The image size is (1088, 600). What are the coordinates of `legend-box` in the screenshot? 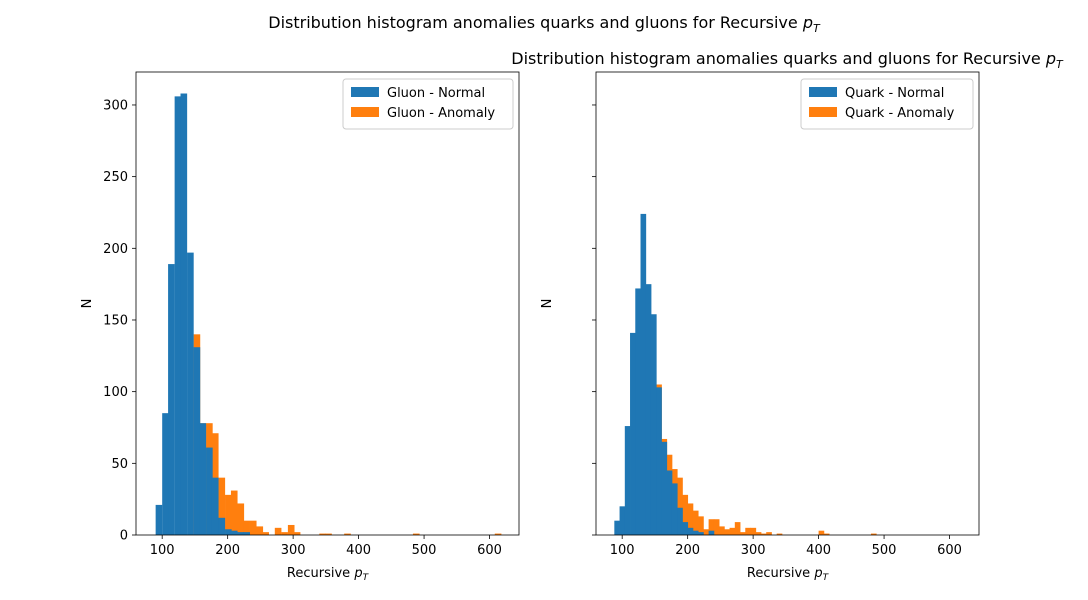 It's located at (428, 104).